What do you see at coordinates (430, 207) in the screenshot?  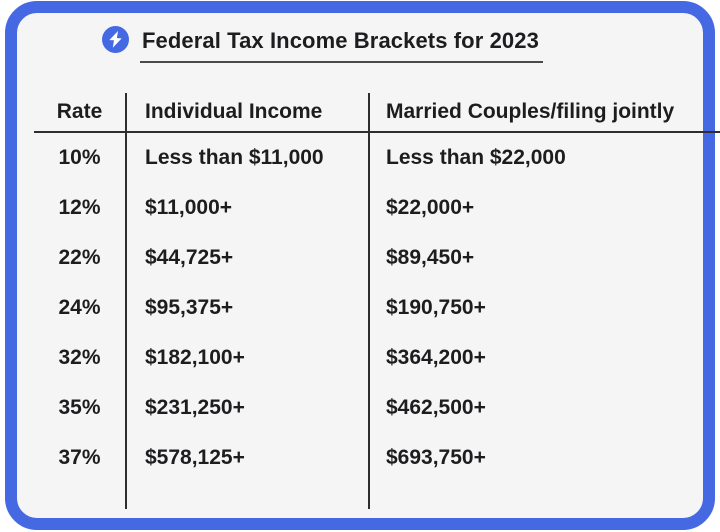 I see `married-income-cell: $22,000+` at bounding box center [430, 207].